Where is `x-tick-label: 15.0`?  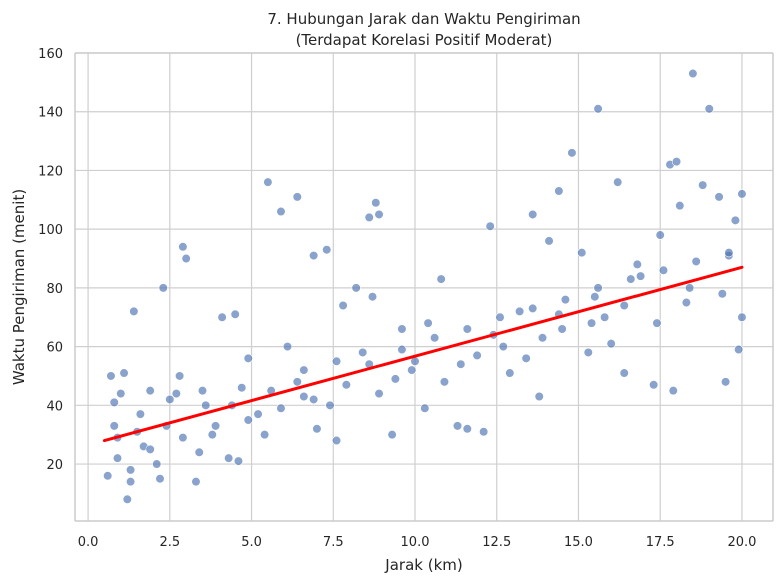 x-tick-label: 15.0 is located at coordinates (578, 542).